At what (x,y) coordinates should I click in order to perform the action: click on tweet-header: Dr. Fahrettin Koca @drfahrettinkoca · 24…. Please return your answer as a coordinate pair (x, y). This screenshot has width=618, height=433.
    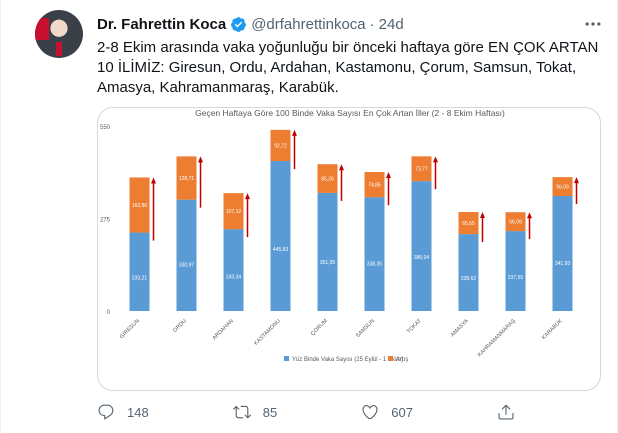
    Looking at the image, I should click on (250, 24).